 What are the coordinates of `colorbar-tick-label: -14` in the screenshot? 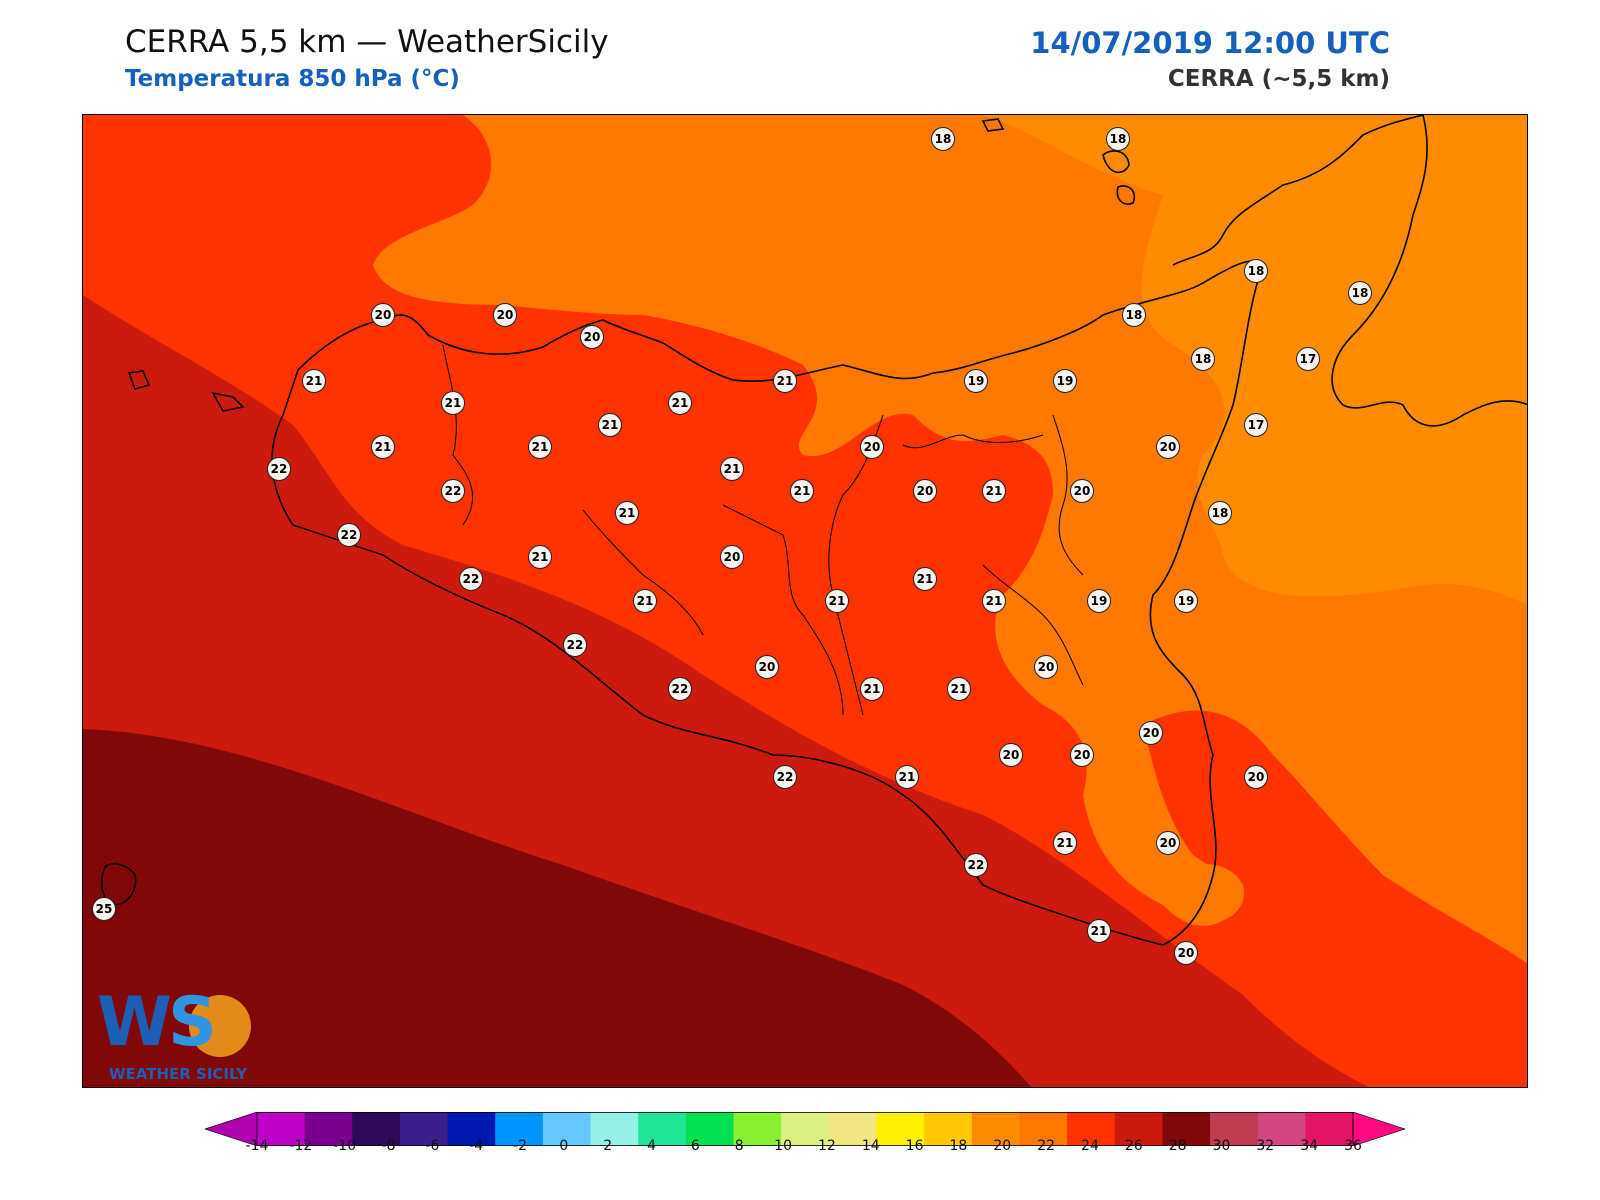 It's located at (257, 1146).